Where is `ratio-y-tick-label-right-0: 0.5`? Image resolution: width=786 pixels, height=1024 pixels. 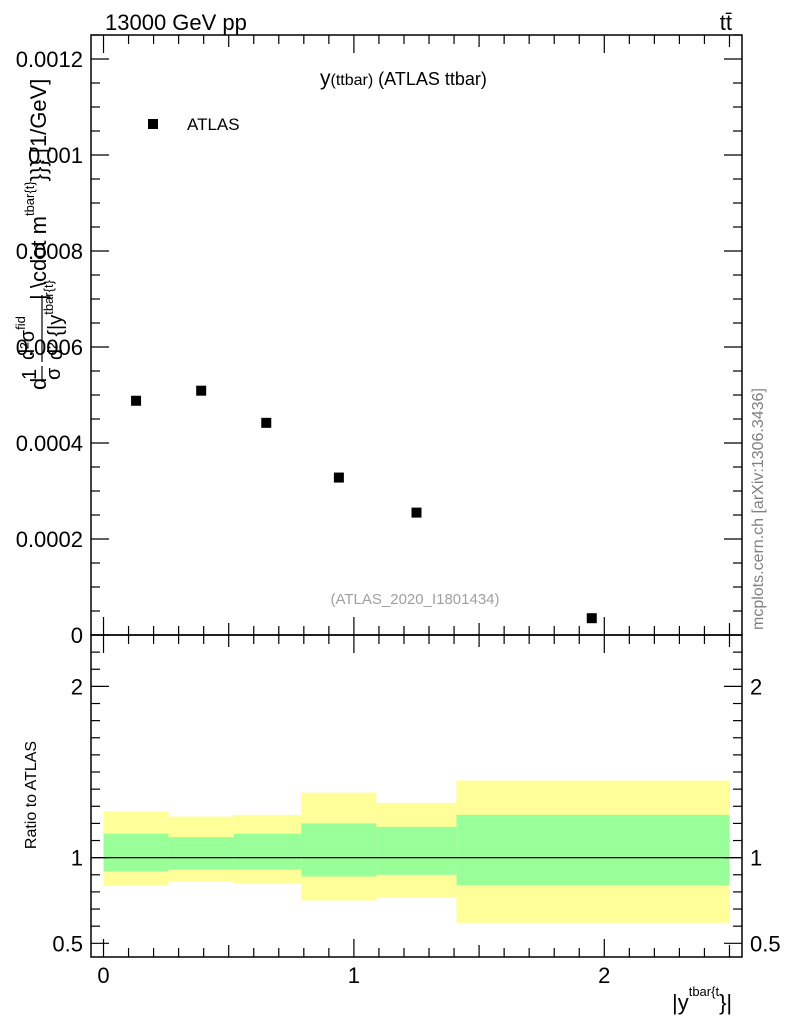
ratio-y-tick-label-right-0: 0.5 is located at coordinates (765, 943).